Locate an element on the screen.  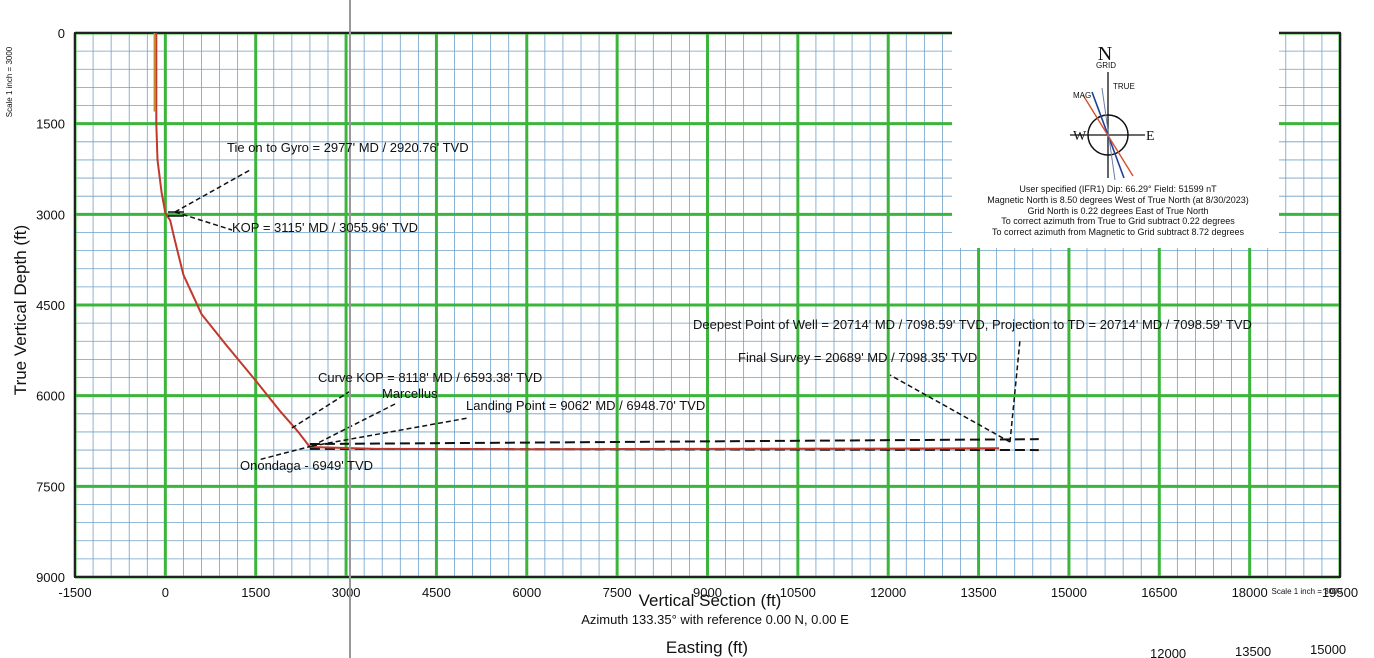
y-tick-label: 9000 is located at coordinates (50, 577).